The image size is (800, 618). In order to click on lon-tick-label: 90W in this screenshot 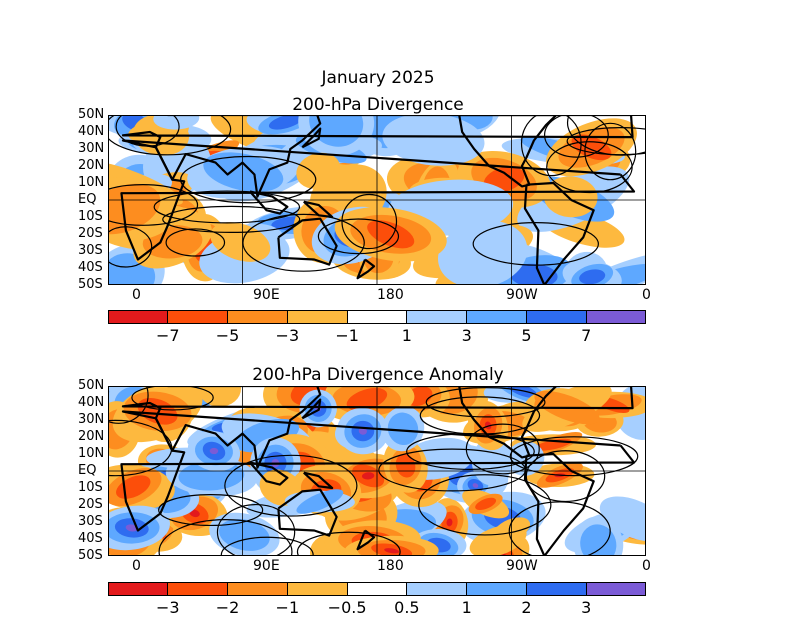, I will do `click(522, 295)`.